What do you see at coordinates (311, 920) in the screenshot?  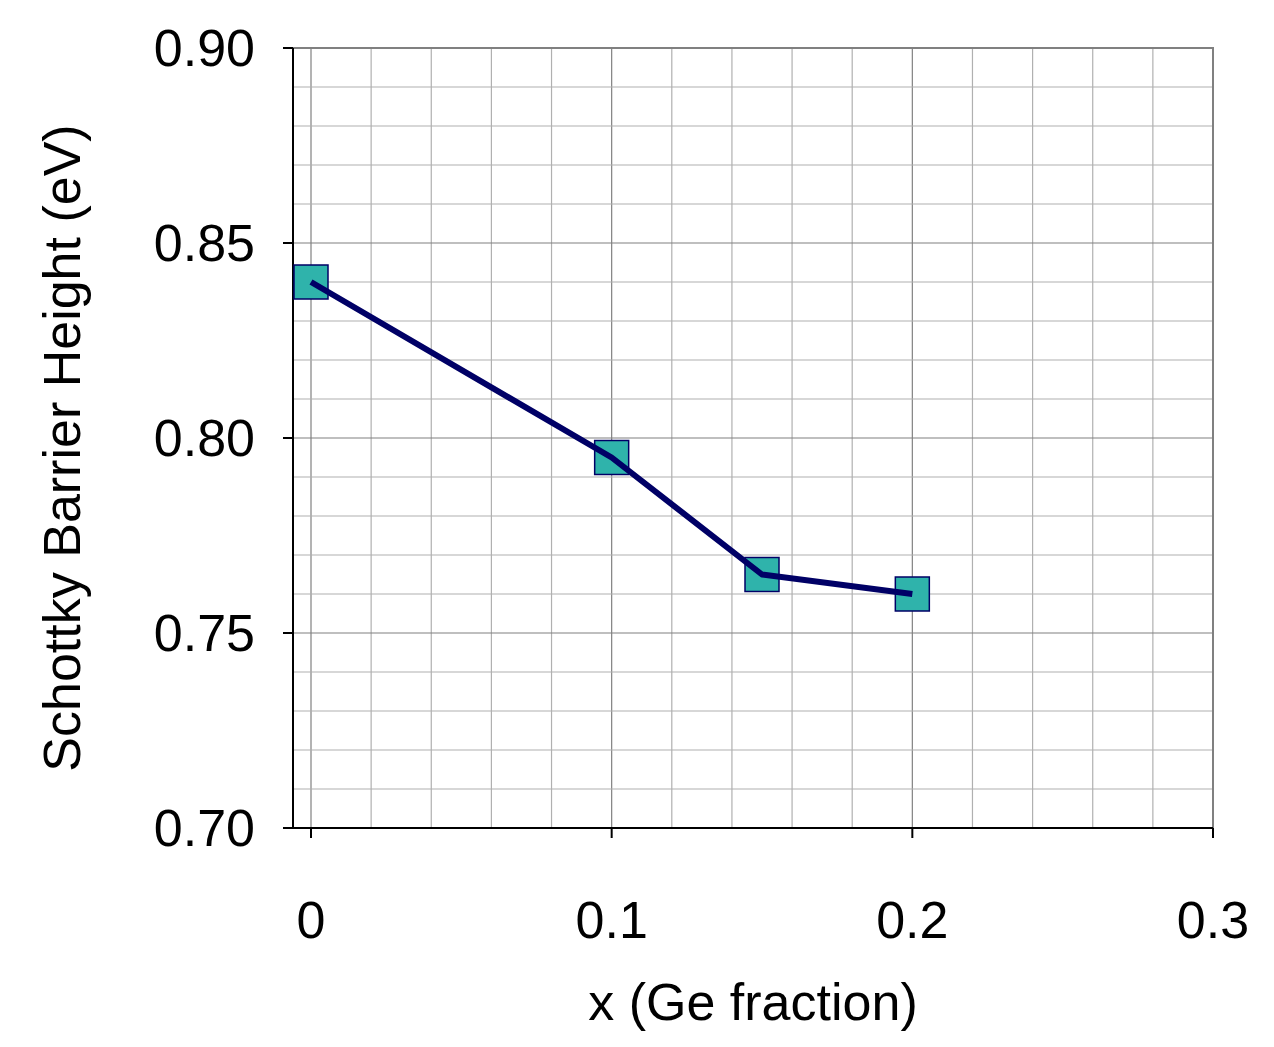 I see `x-tick-label: 0` at bounding box center [311, 920].